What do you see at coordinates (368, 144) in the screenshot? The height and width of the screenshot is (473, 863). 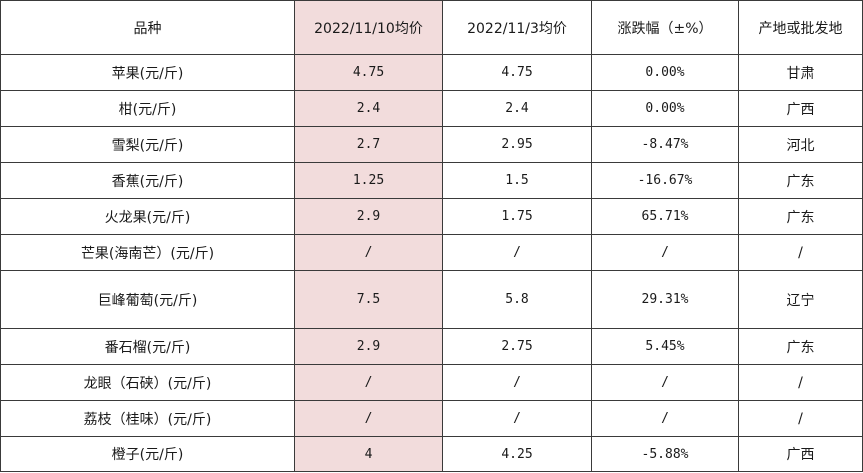 I see `price-current-cell: 2.7` at bounding box center [368, 144].